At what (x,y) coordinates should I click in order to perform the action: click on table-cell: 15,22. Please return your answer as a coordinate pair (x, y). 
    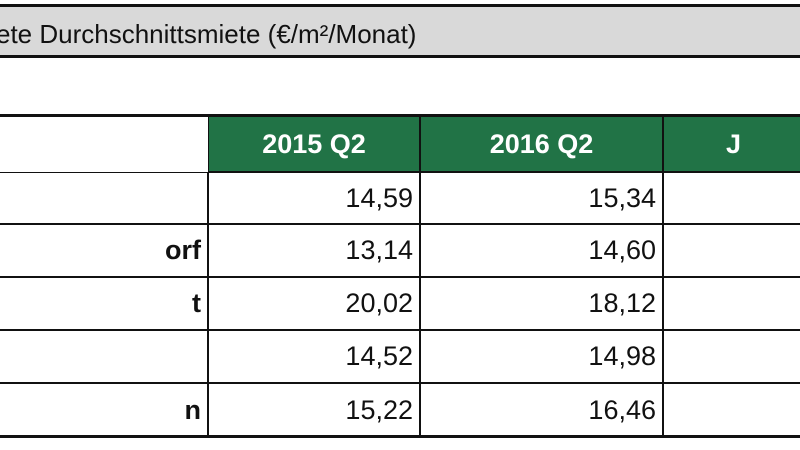
    Looking at the image, I should click on (314, 410).